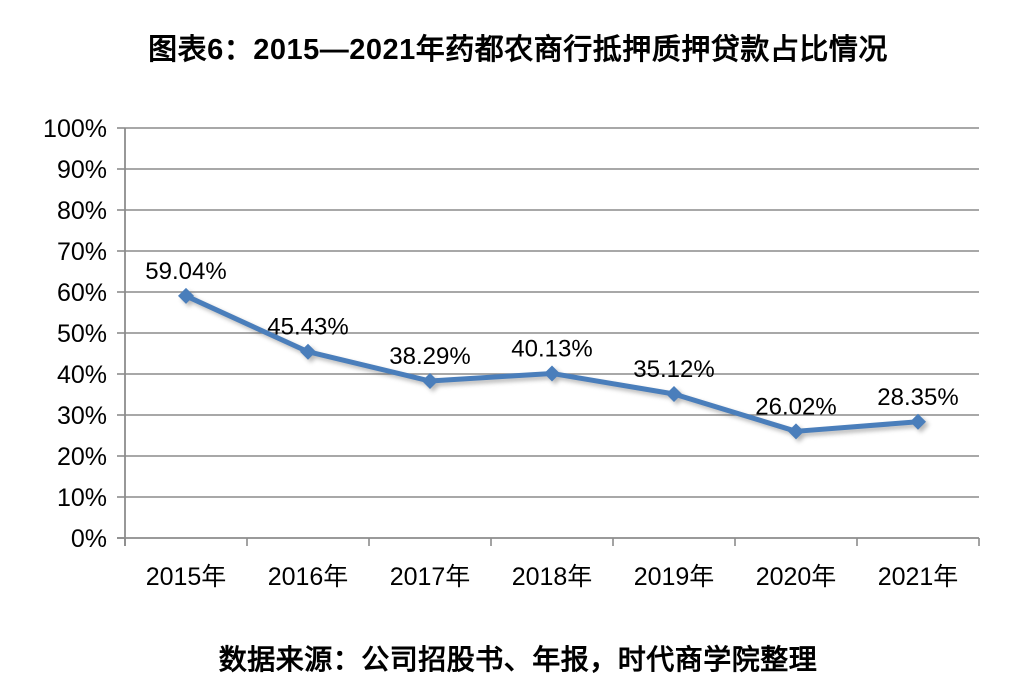 The width and height of the screenshot is (1036, 697). I want to click on y-axis-tick-label: 90%, so click(82, 170).